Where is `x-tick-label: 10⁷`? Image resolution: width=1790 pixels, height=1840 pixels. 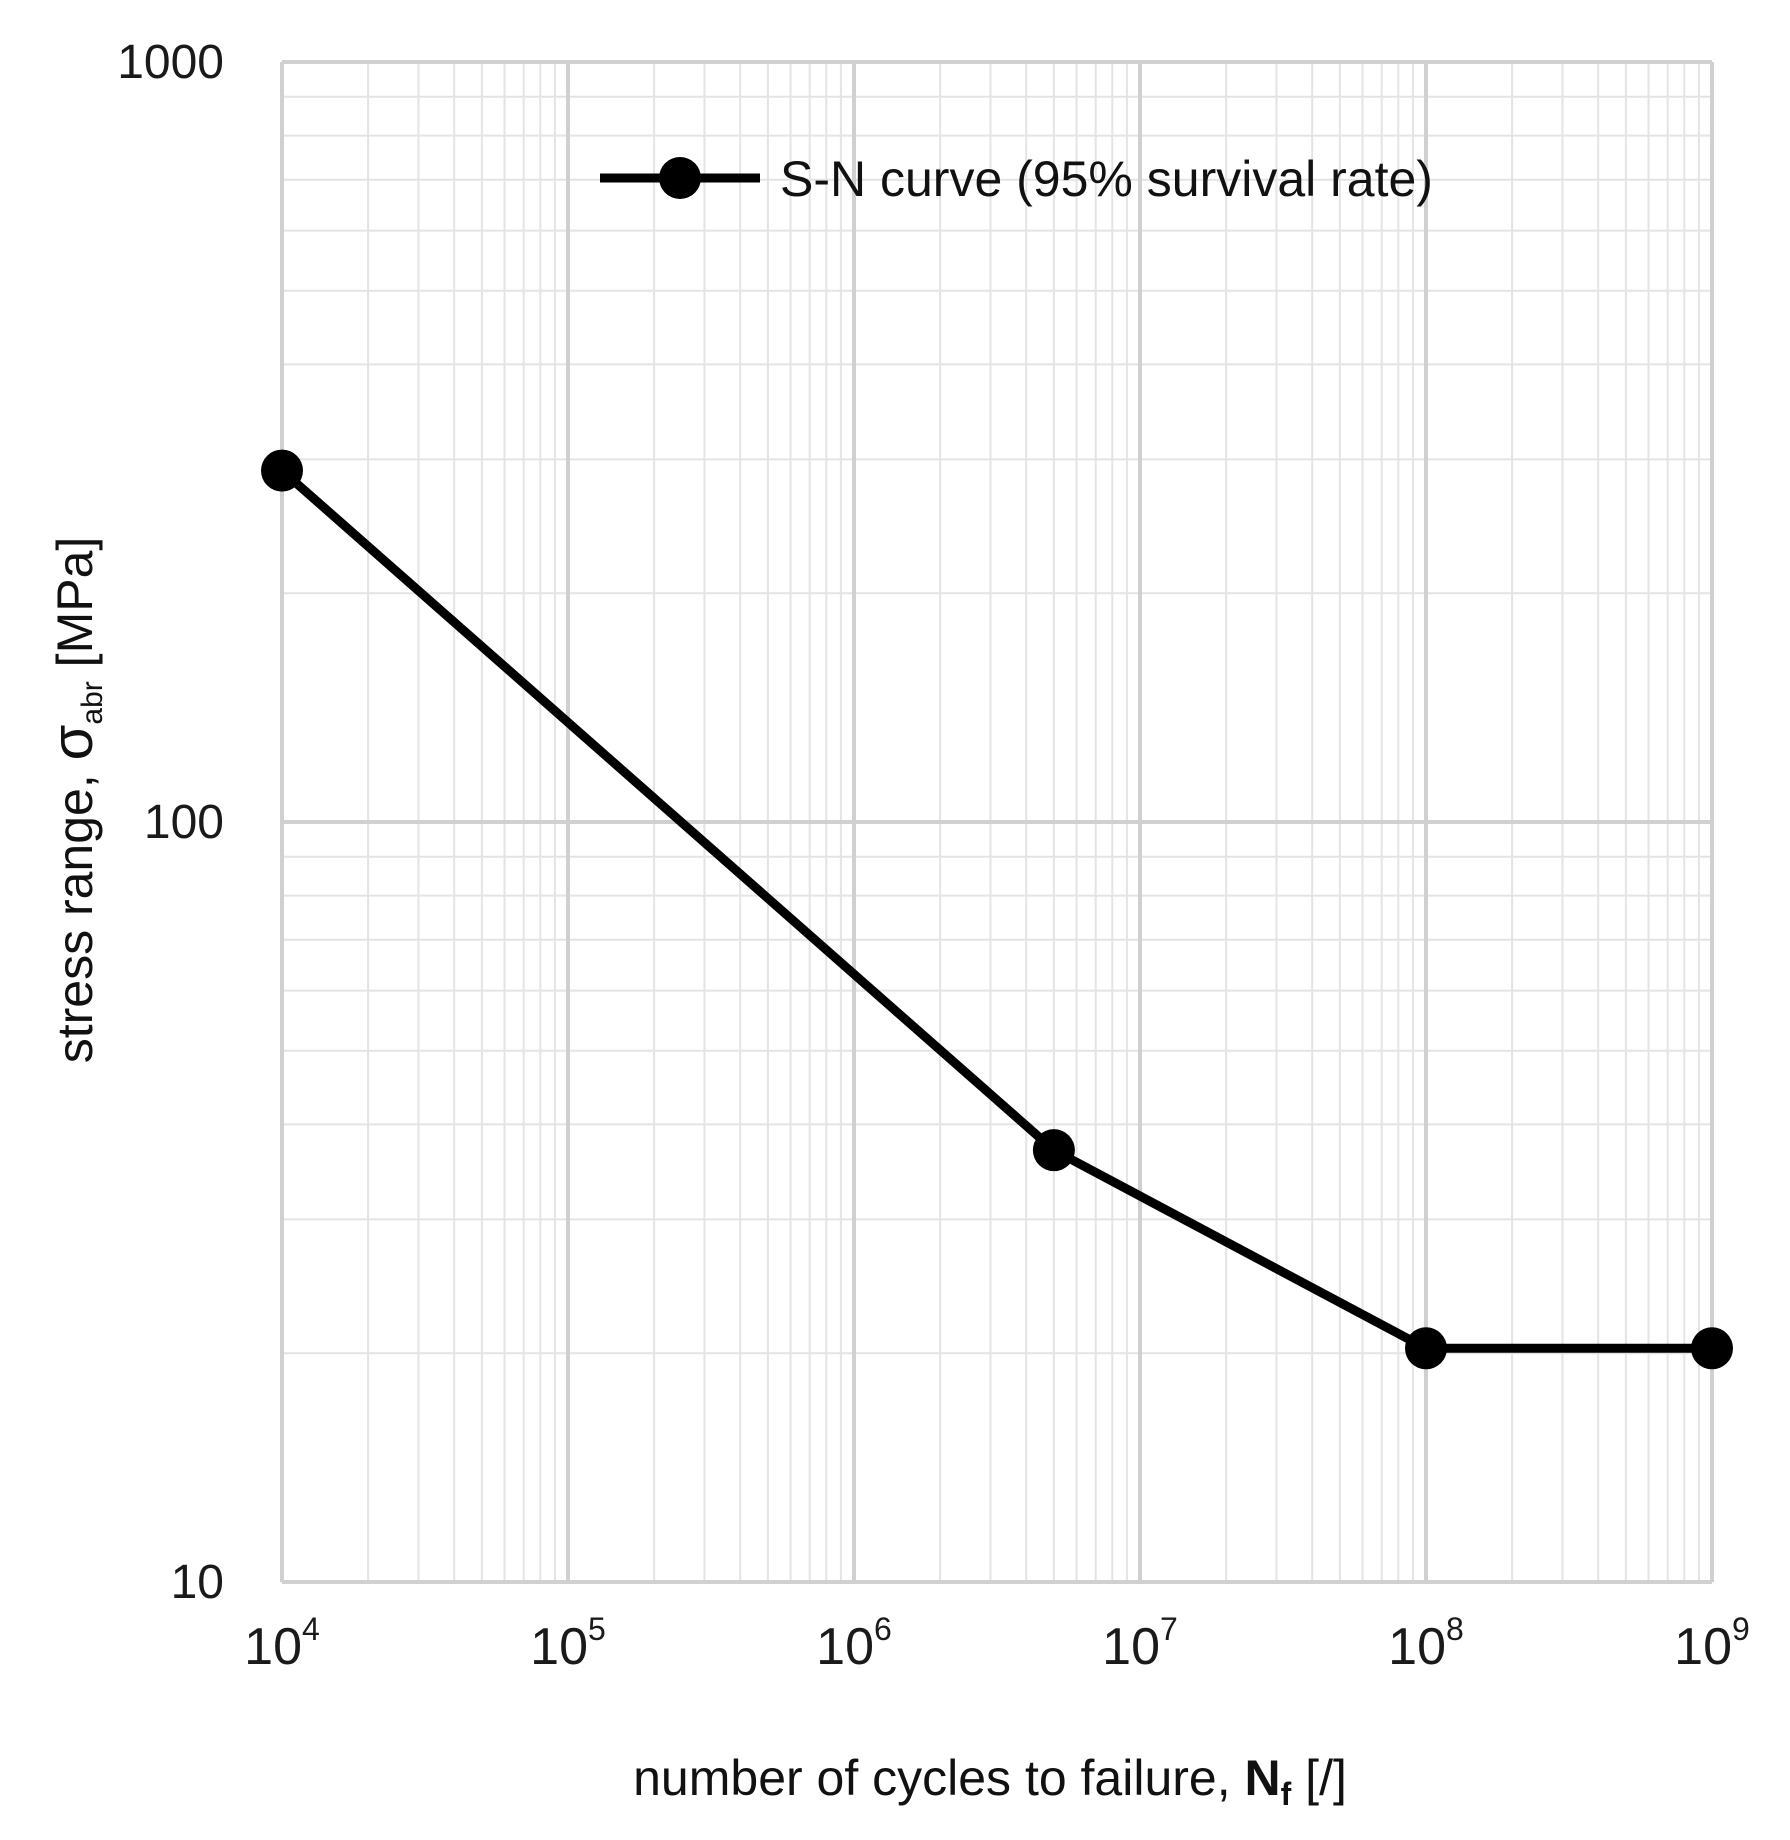
x-tick-label: 10⁷ is located at coordinates (1140, 1643).